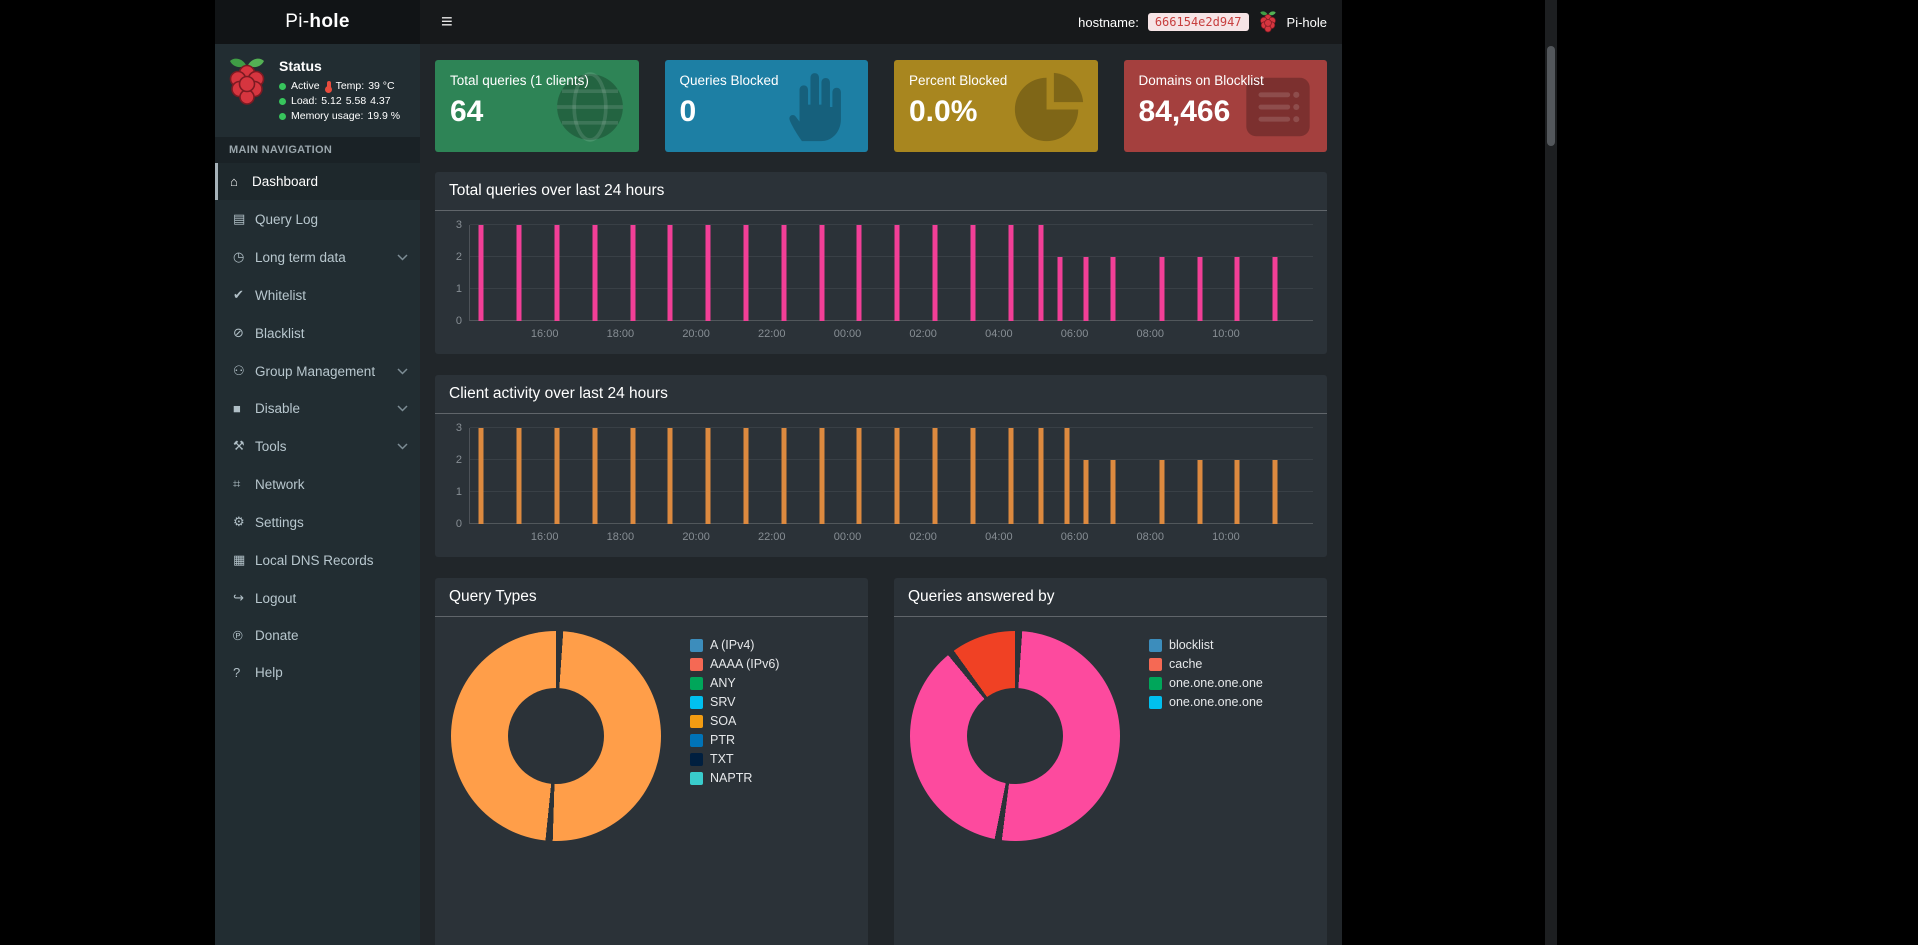 The image size is (1918, 945). I want to click on legend-item-a-ipv4: A (IPv4), so click(773, 645).